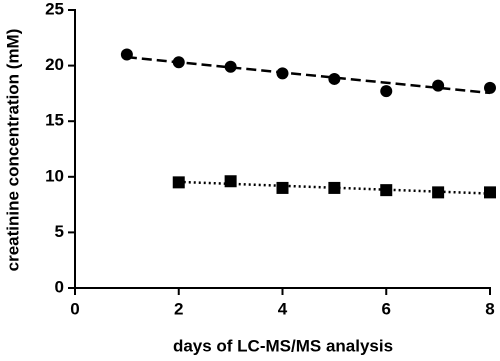  I want to click on x-axis-label: days of LC-MS/MS analysis, so click(283, 345).